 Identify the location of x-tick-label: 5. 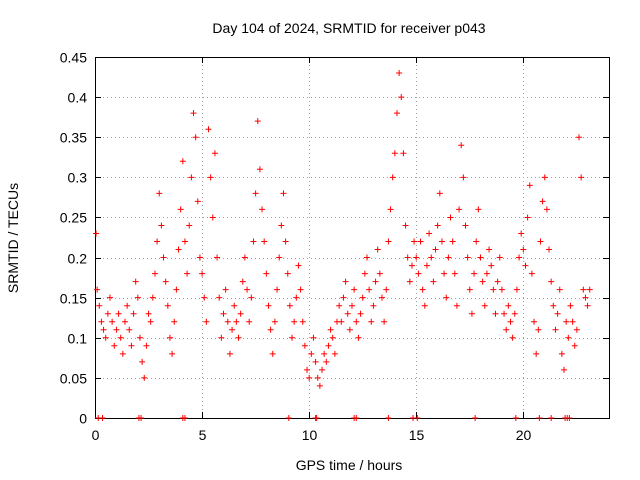
(203, 435).